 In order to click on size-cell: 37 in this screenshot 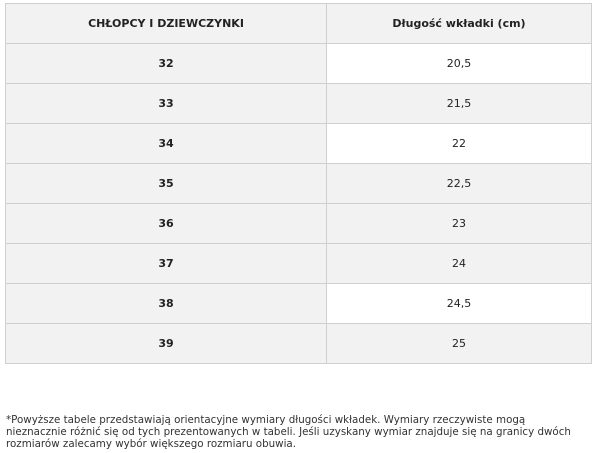, I will do `click(166, 263)`.